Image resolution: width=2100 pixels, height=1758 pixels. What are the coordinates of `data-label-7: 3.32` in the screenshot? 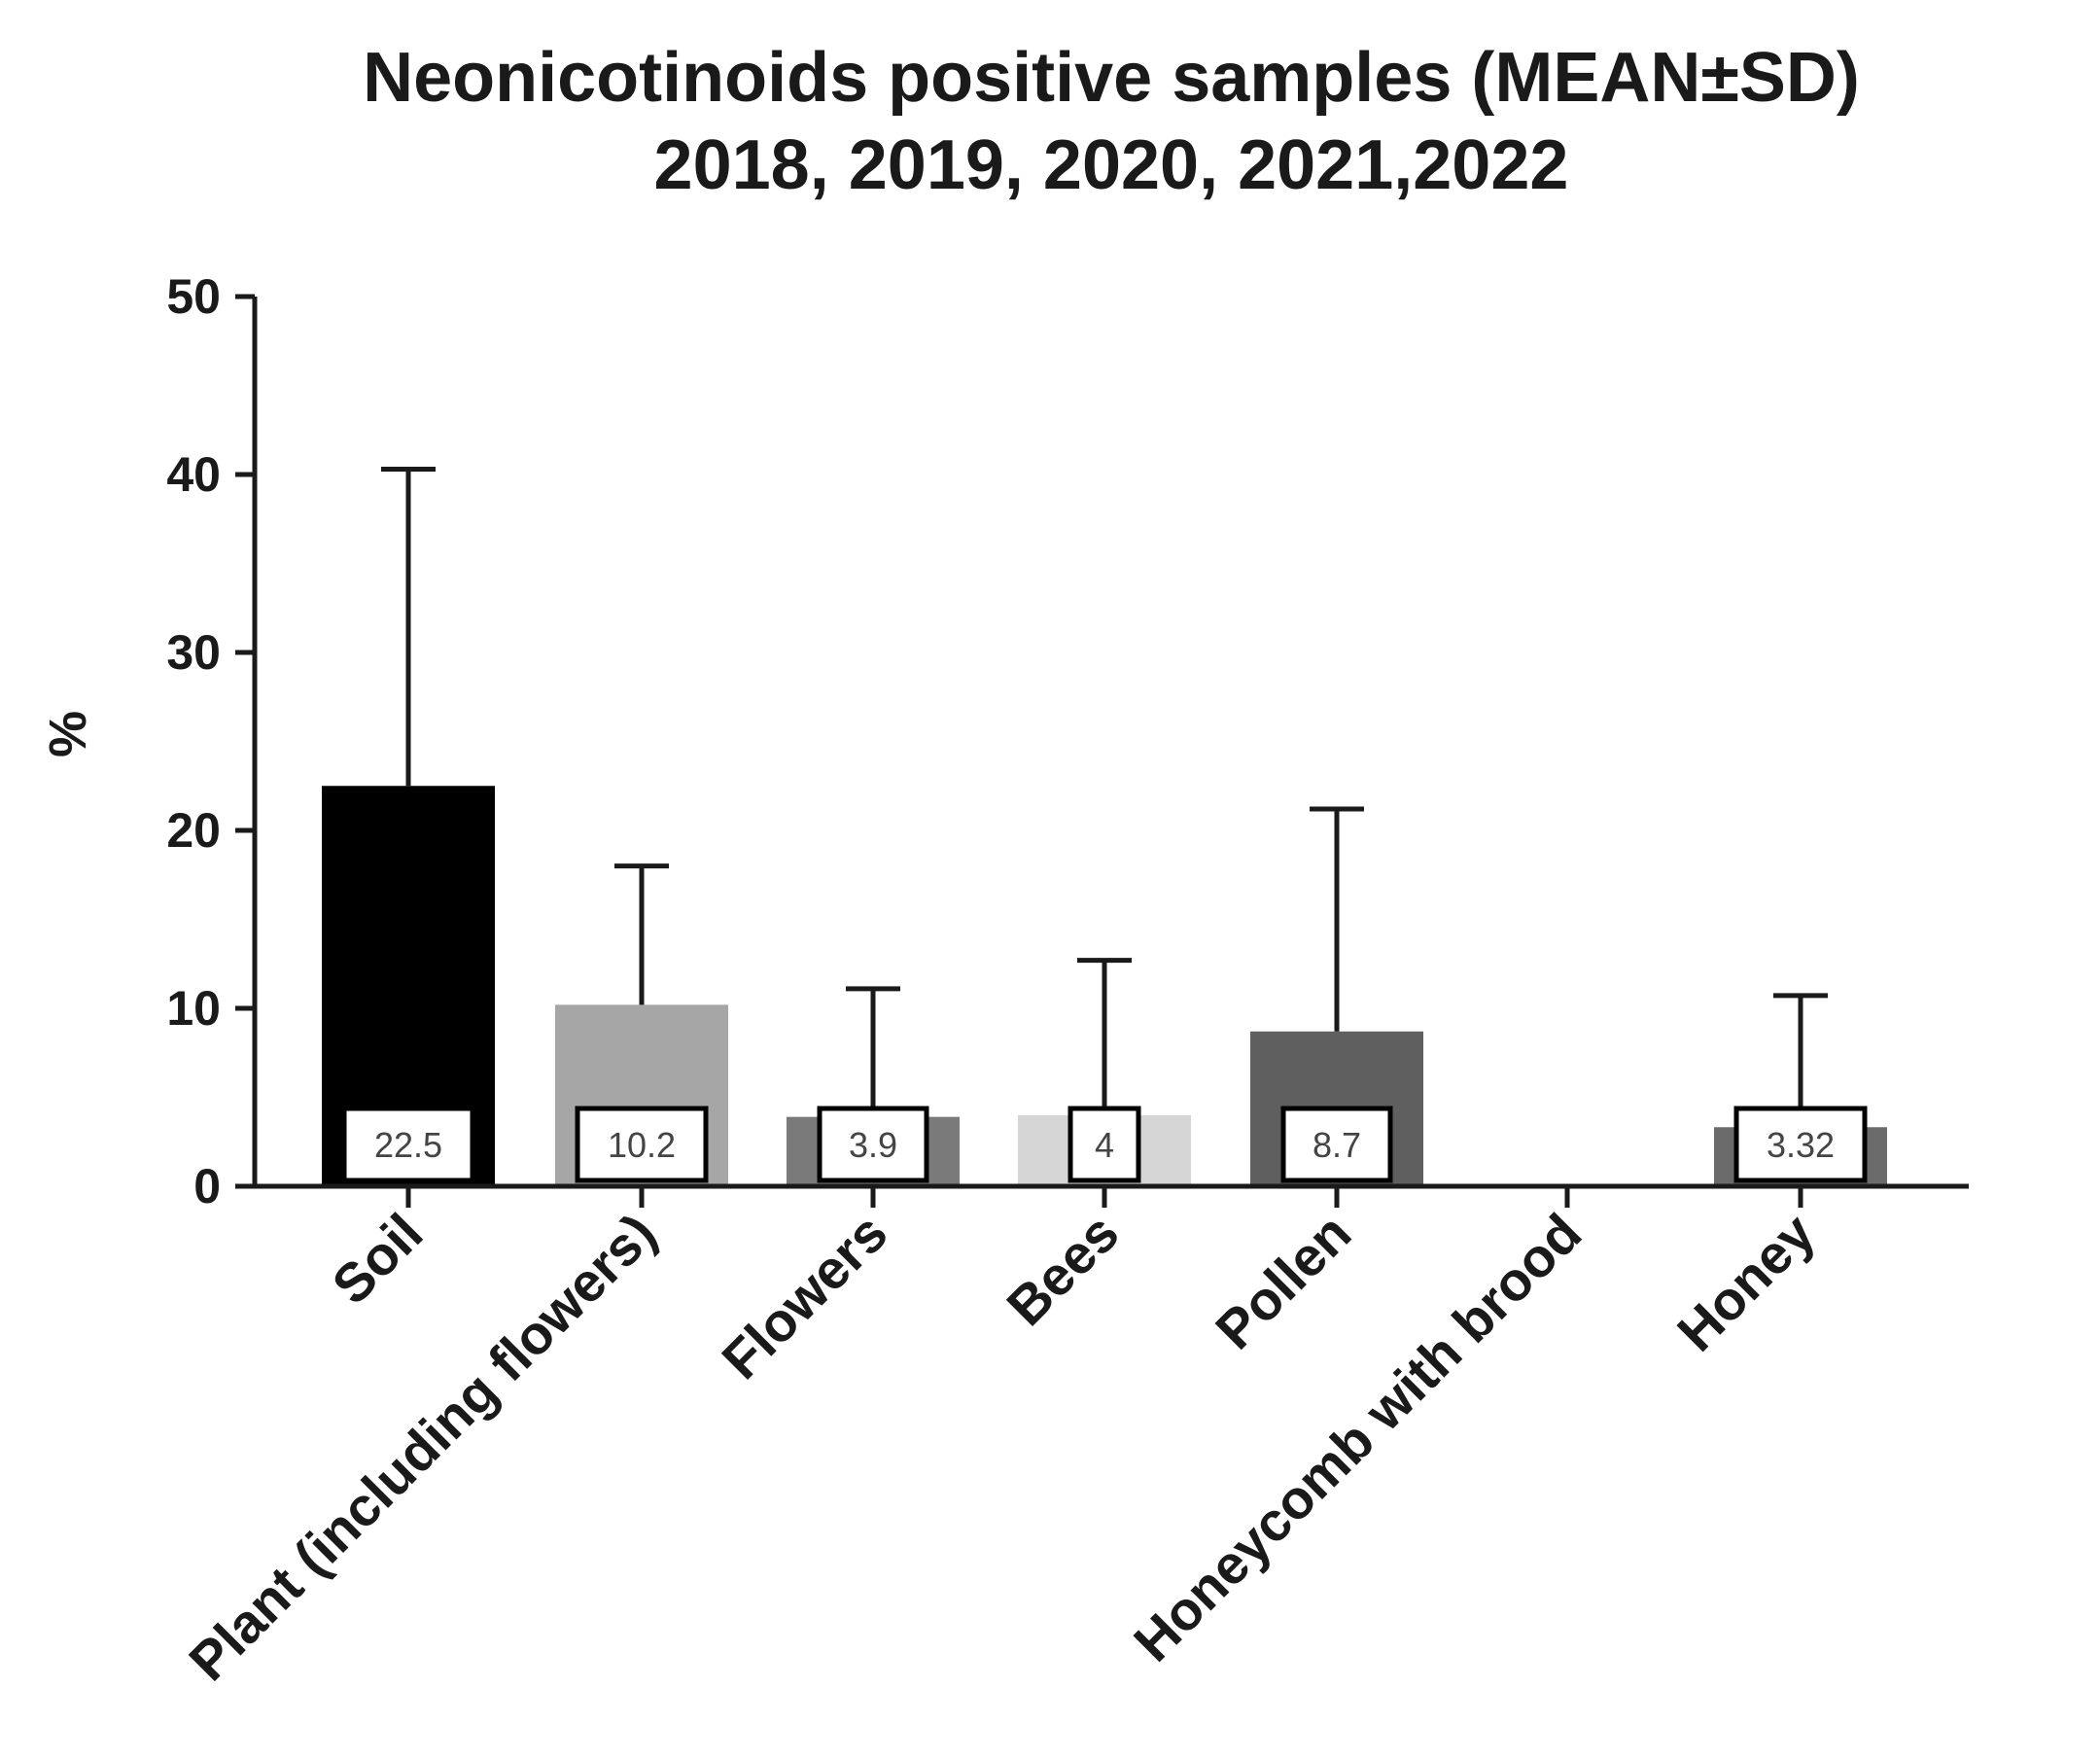 It's located at (1800, 1144).